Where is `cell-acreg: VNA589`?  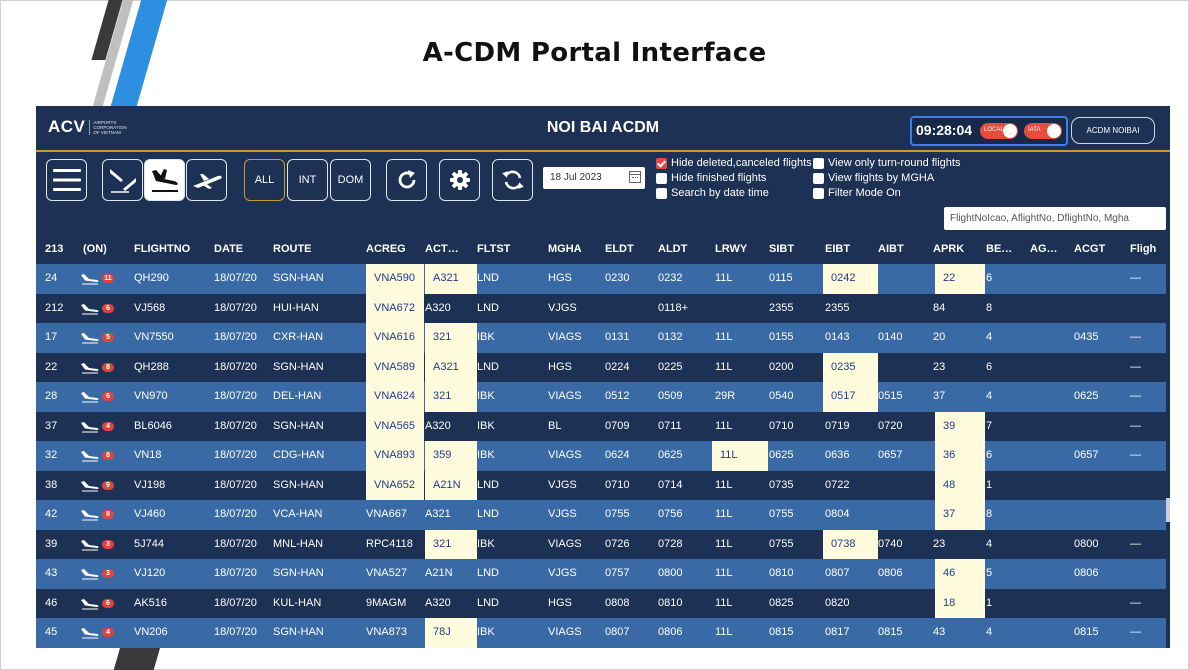 cell-acreg: VNA589 is located at coordinates (394, 366).